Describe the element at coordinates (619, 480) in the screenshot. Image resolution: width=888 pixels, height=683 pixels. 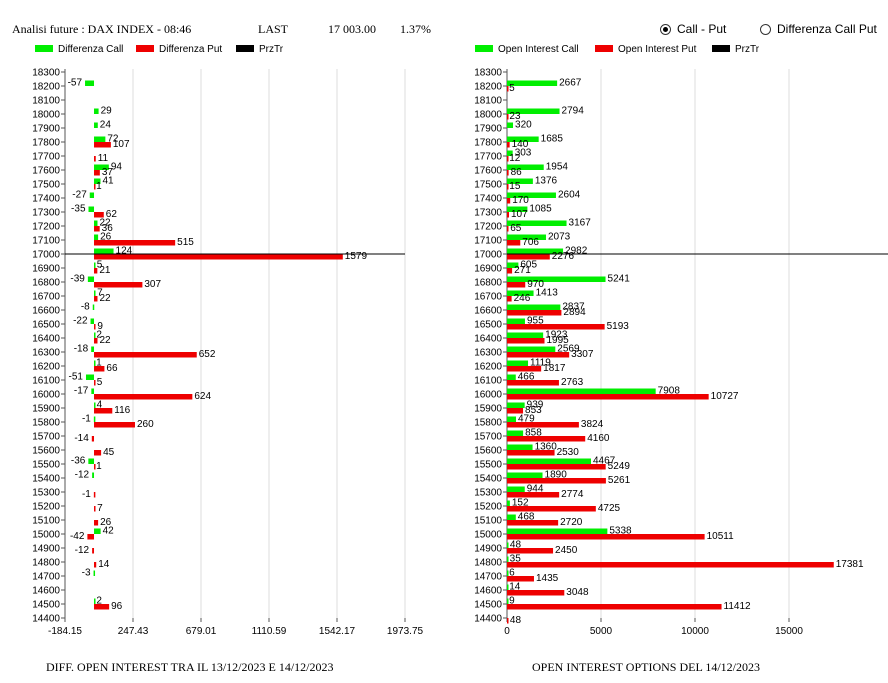
I see `data-label: 5261` at that location.